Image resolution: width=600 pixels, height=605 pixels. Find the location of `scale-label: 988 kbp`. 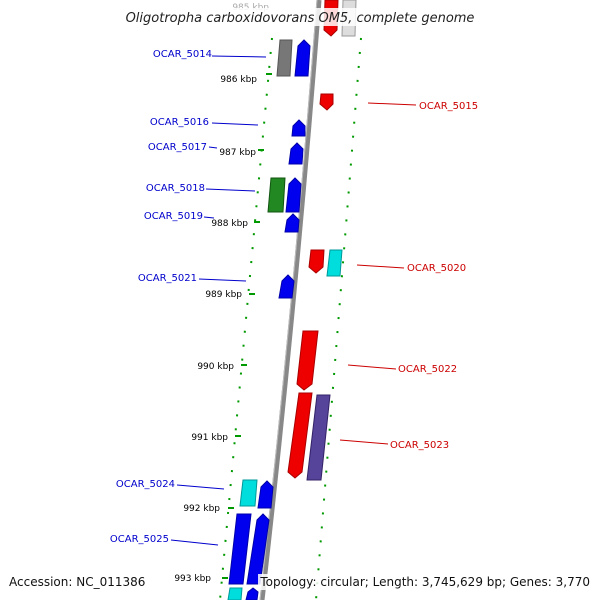

scale-label: 988 kbp is located at coordinates (229, 224).